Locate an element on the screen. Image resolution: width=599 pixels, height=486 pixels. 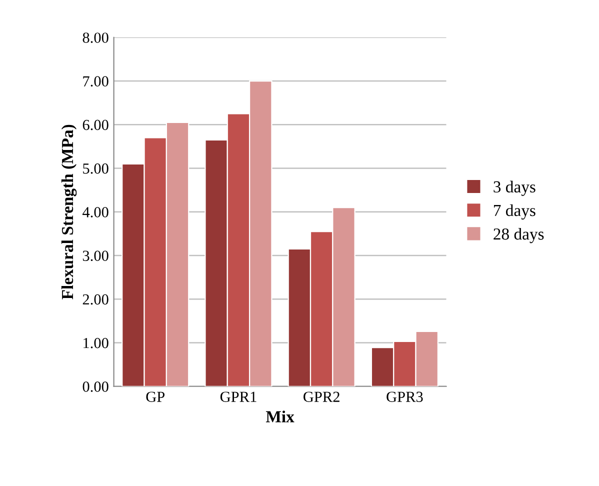
y-tick-label: 7.00 is located at coordinates (95, 81).